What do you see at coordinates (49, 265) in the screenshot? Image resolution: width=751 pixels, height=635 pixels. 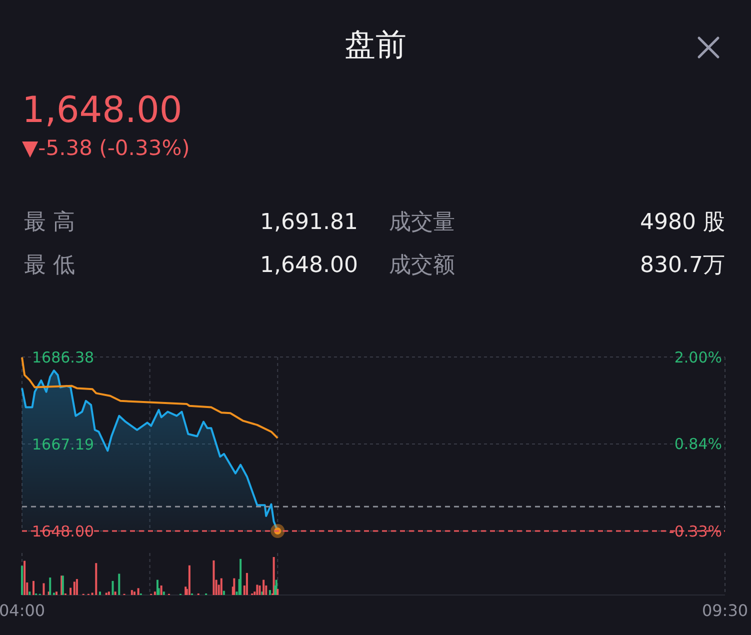 I see `text: 最 低` at bounding box center [49, 265].